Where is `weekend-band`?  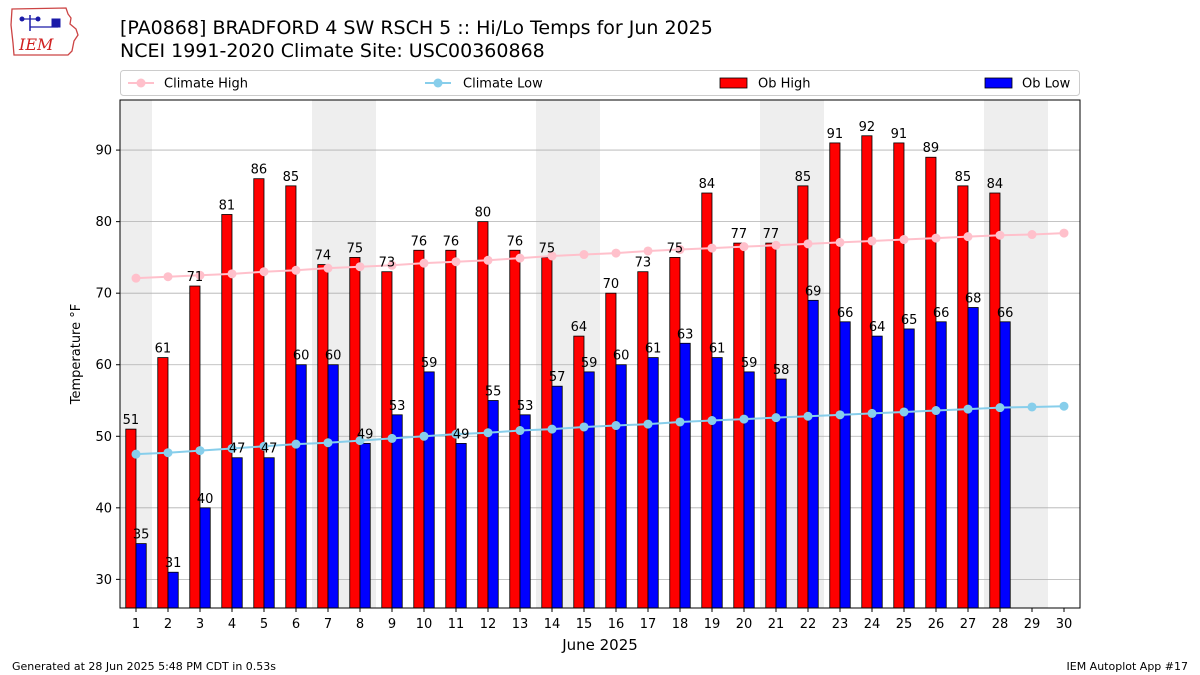
weekend-band is located at coordinates (1032, 354).